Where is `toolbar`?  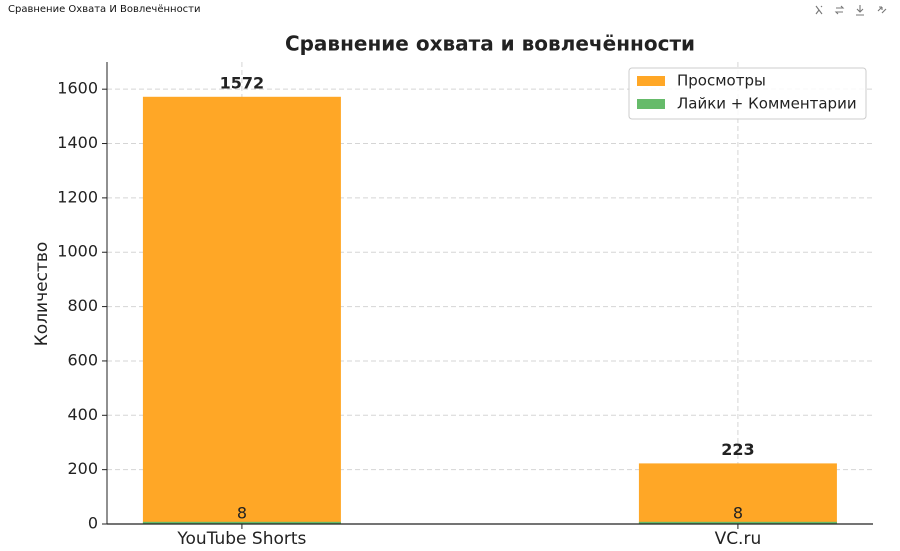 toolbar is located at coordinates (851, 10).